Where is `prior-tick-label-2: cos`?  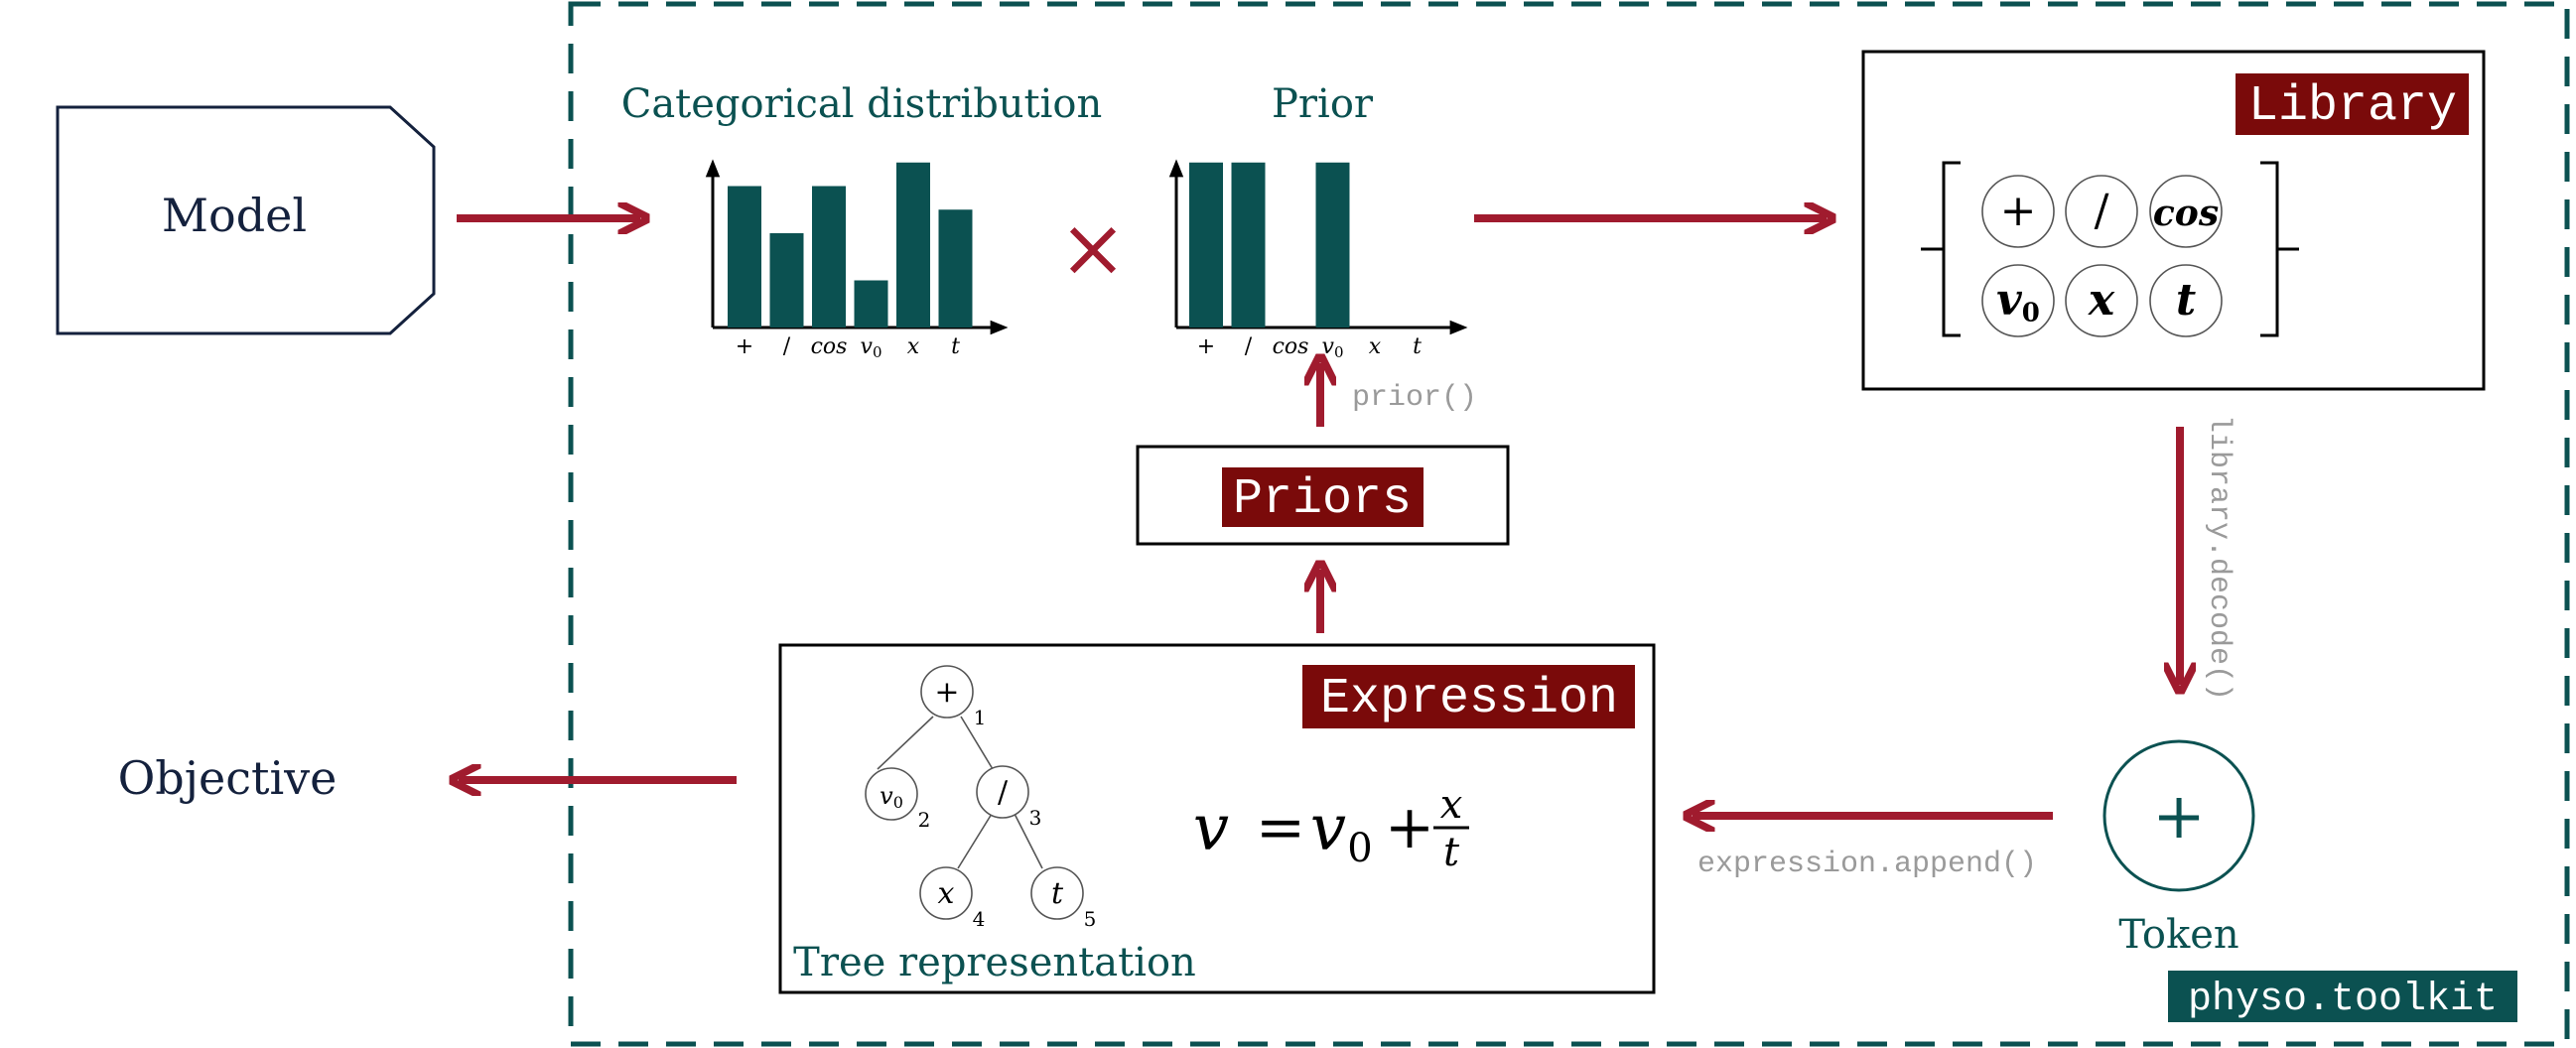 prior-tick-label-2: cos is located at coordinates (1291, 346).